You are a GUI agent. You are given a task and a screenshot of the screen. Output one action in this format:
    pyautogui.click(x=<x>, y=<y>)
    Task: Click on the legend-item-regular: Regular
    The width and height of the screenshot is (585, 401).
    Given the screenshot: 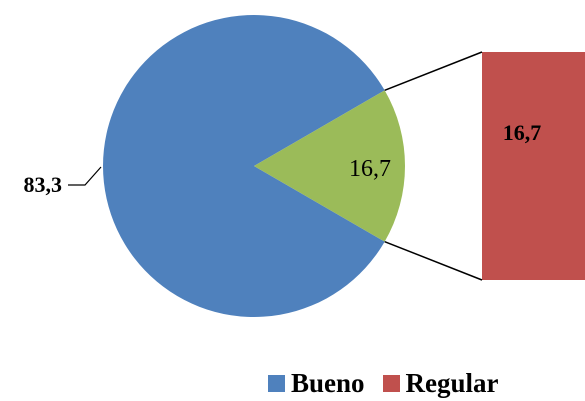 What is the action you would take?
    pyautogui.click(x=440, y=383)
    